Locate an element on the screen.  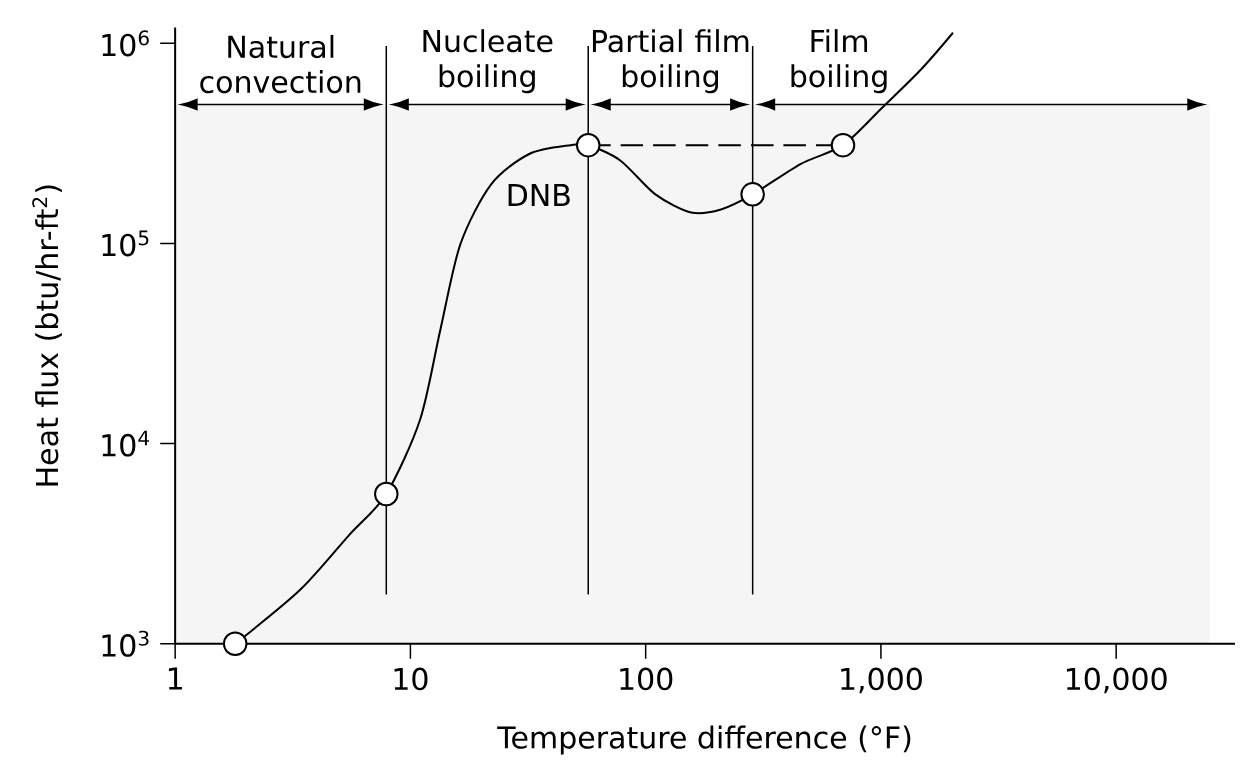
x-tick-label: 10,000 is located at coordinates (1116, 680).